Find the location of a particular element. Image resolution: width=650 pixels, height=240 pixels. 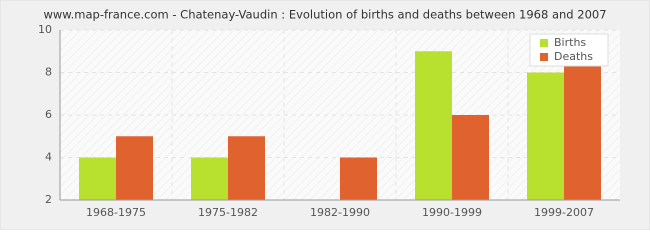

x-tick-label: 1990-1999 is located at coordinates (452, 212).